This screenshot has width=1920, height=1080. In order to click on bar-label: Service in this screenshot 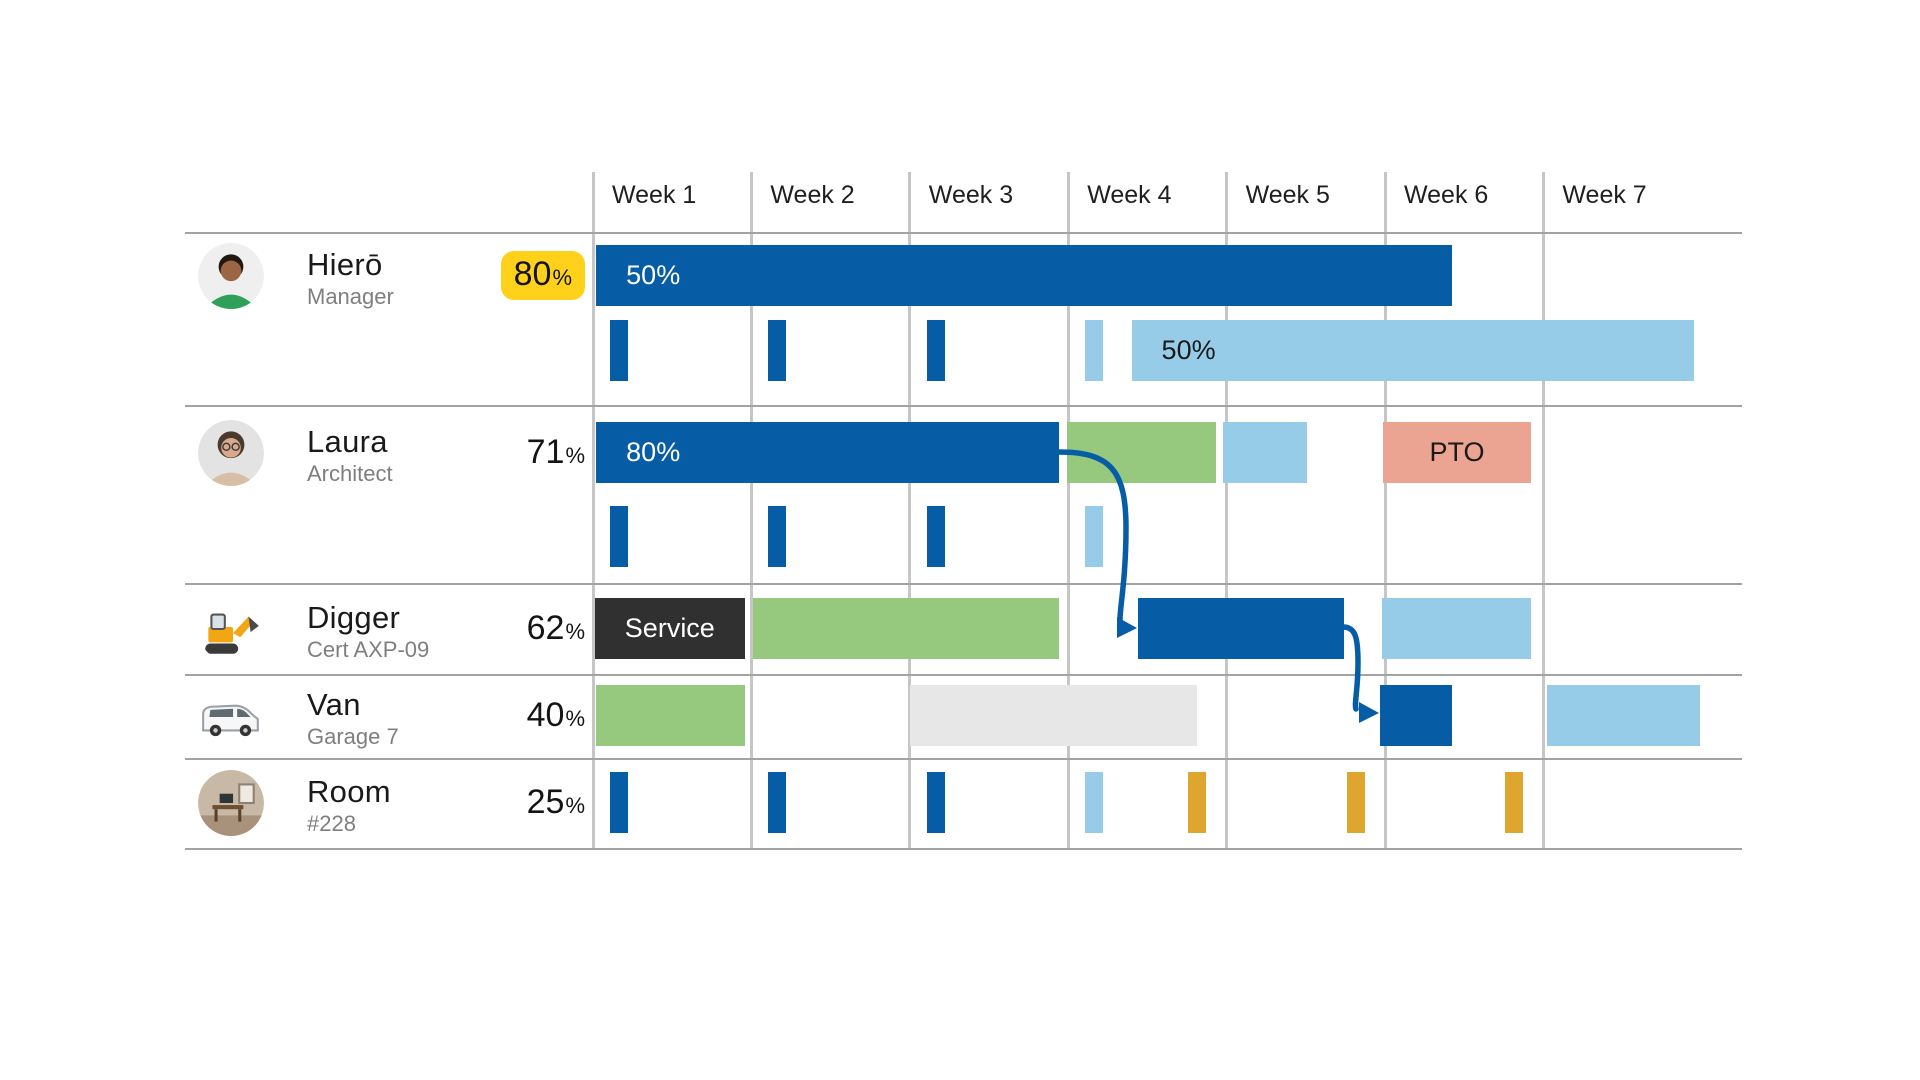, I will do `click(669, 628)`.